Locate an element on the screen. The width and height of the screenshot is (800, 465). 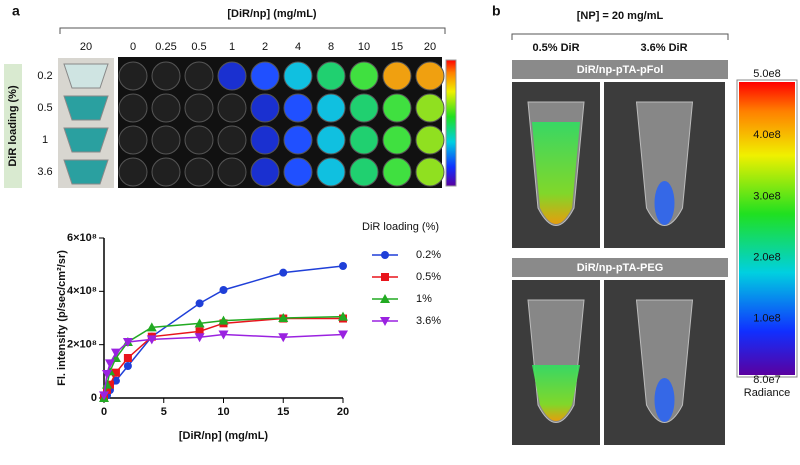
colorbar-label: 2.0e8 is located at coordinates (767, 258).